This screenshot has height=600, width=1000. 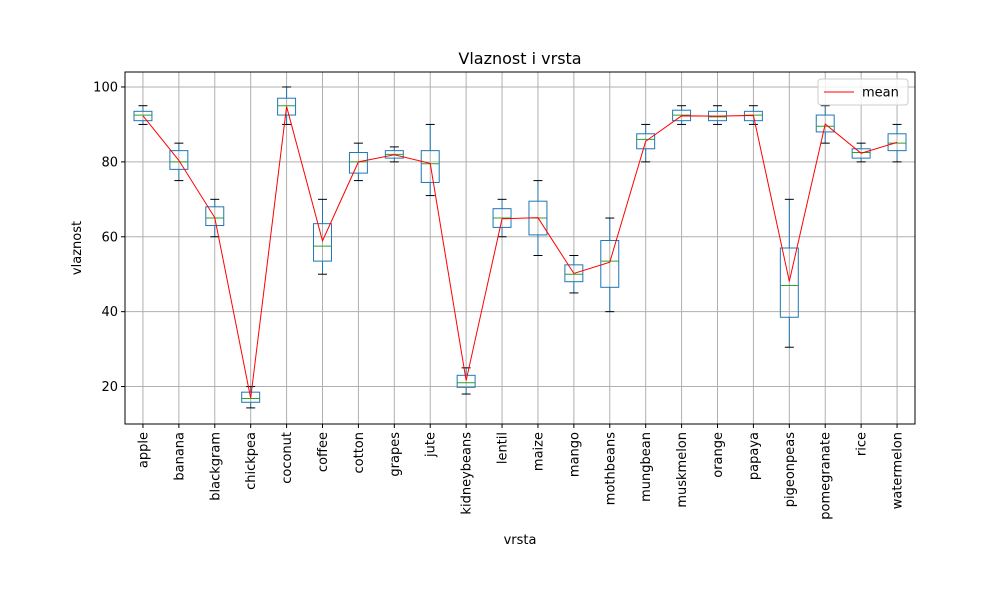 I want to click on x-axis-title: vrsta, so click(x=520, y=540).